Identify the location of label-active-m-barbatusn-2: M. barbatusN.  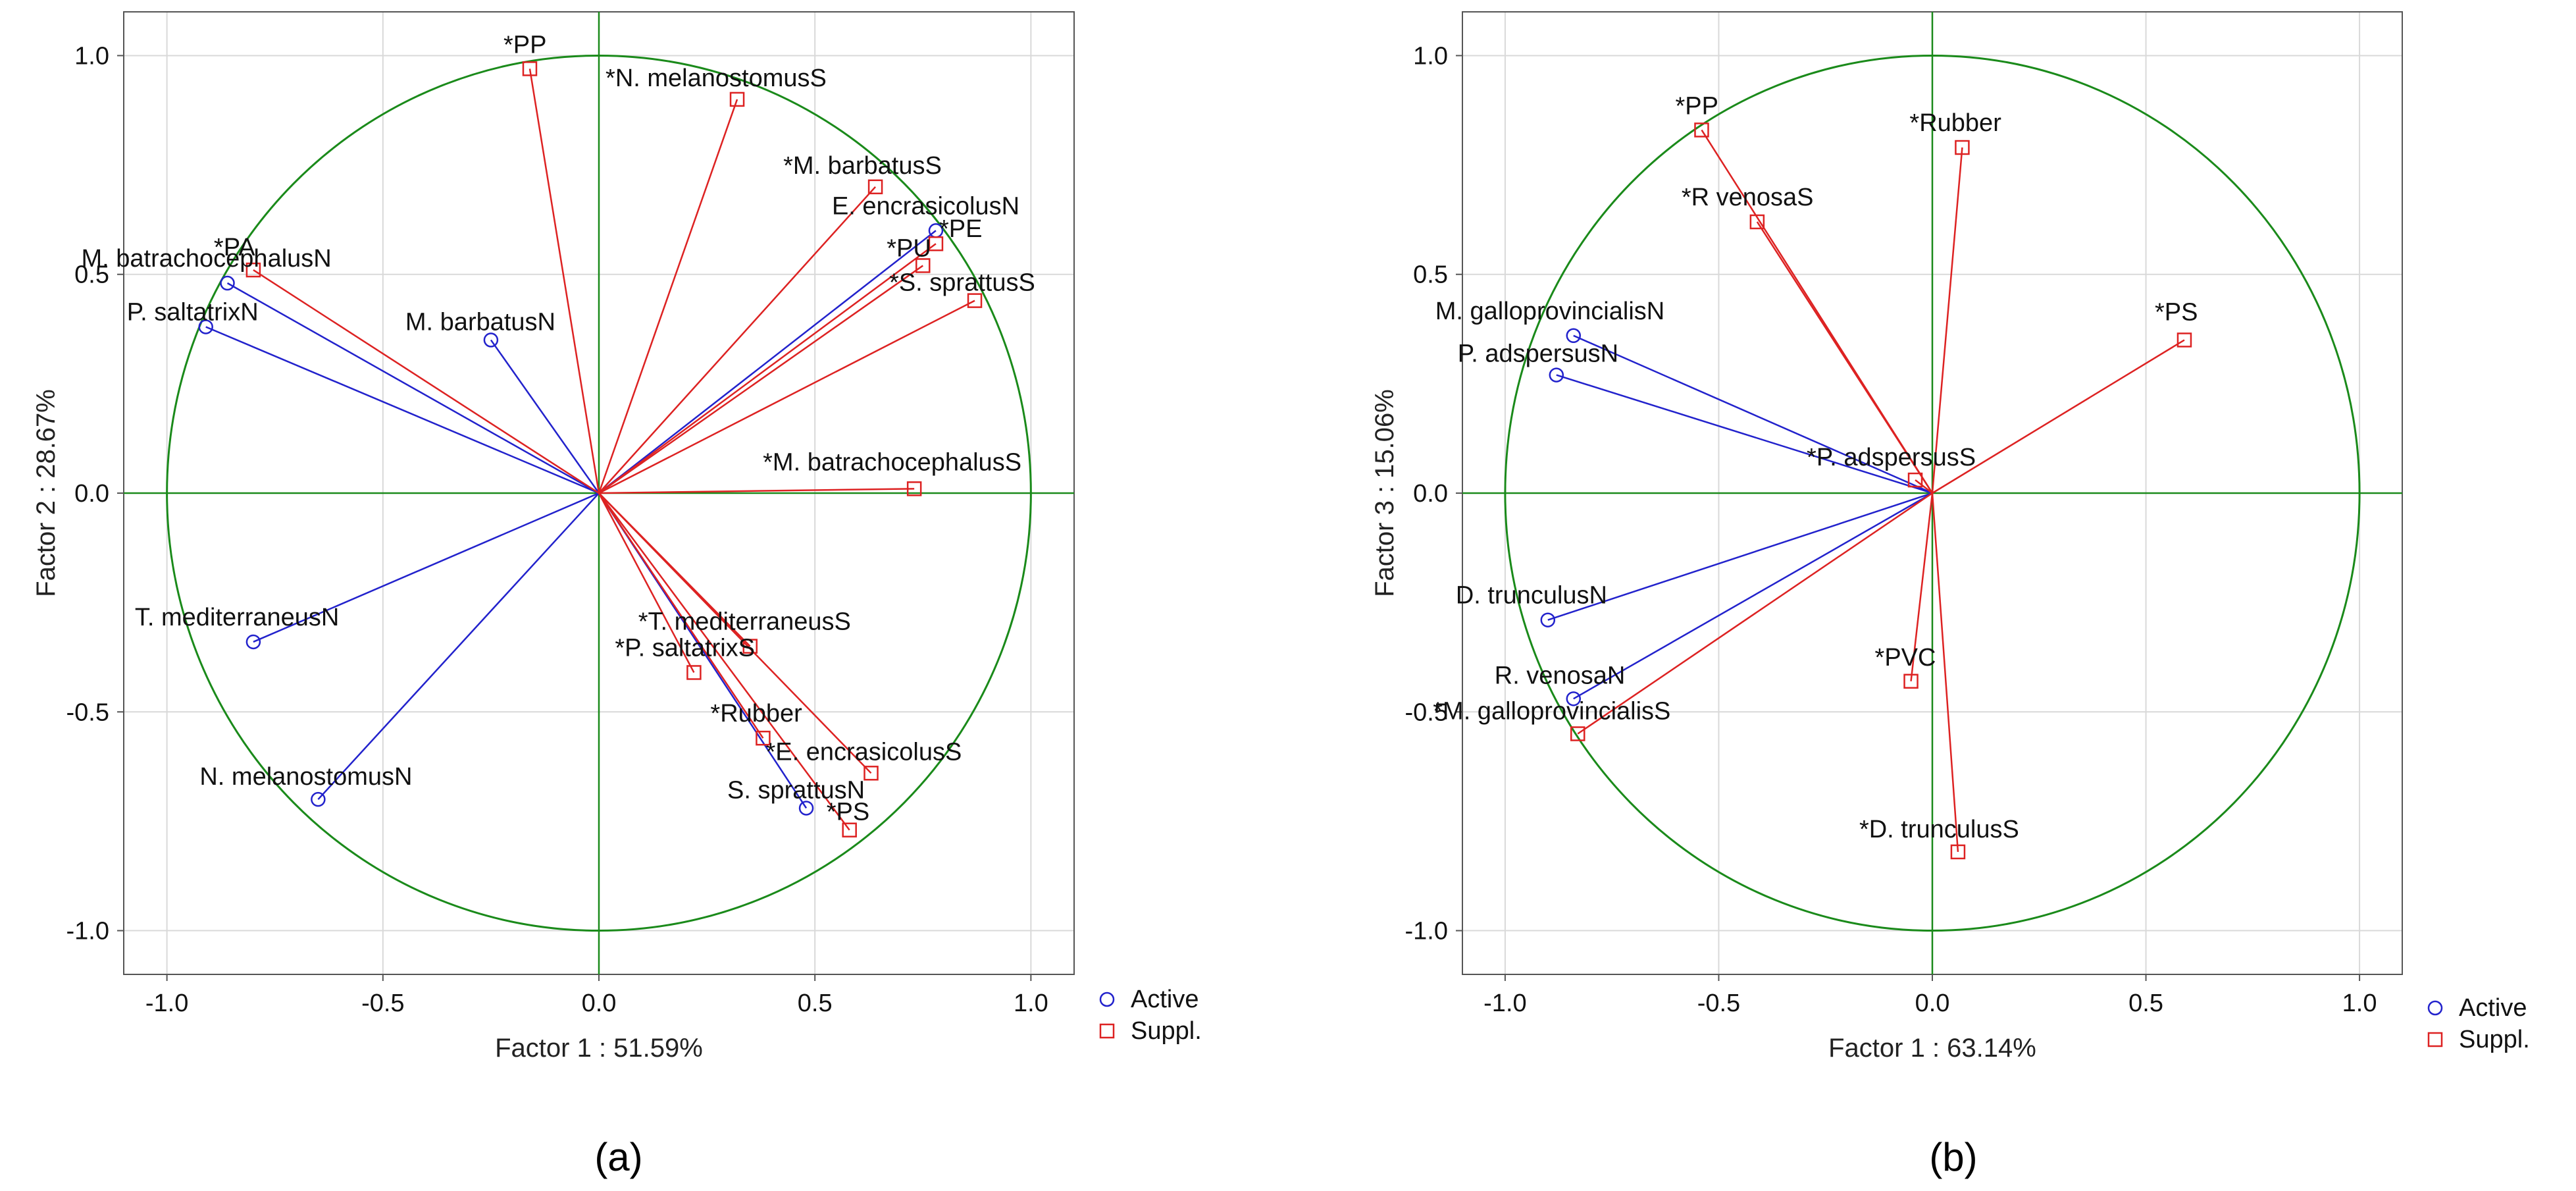
(480, 322).